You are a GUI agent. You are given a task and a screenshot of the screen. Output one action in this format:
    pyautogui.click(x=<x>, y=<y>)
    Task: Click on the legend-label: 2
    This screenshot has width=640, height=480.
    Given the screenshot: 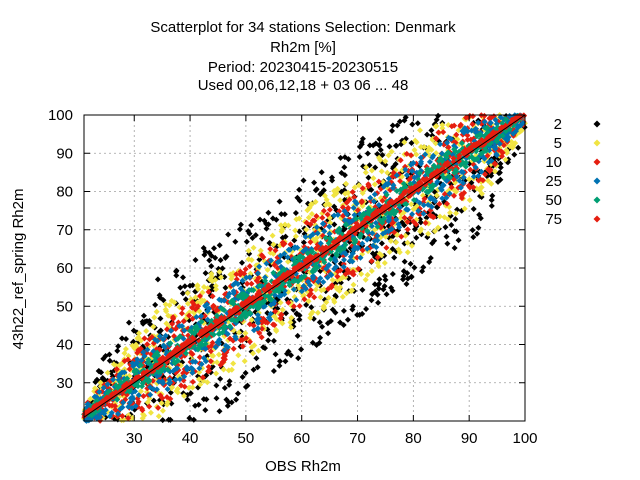 What is the action you would take?
    pyautogui.click(x=558, y=124)
    